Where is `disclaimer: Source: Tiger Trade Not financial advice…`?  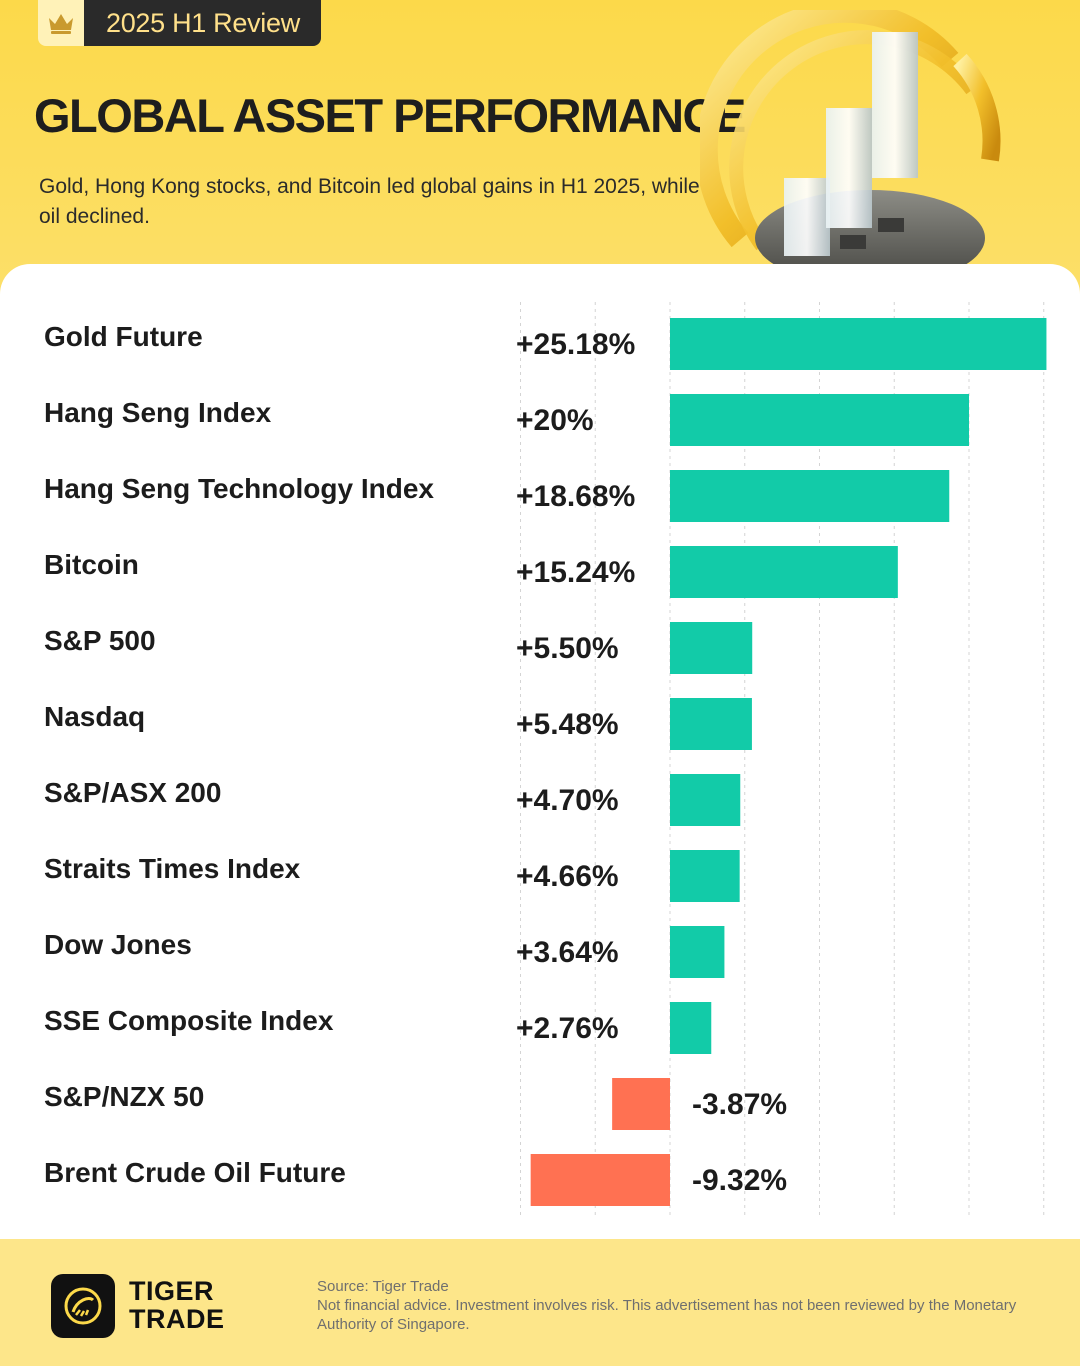
disclaimer: Source: Tiger Trade Not financial advice… is located at coordinates (682, 1305).